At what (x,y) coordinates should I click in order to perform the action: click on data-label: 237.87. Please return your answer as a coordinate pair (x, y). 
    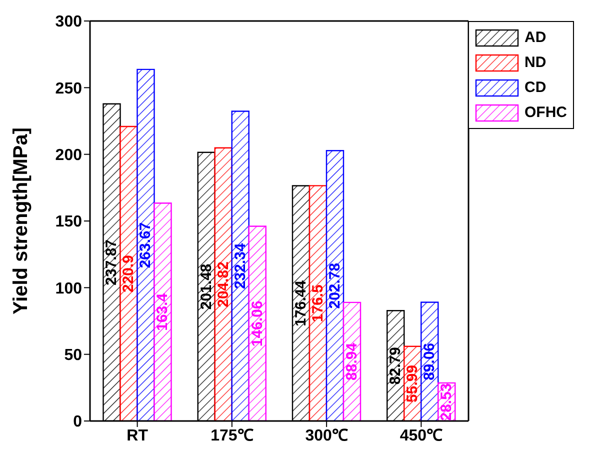
    Looking at the image, I should click on (111, 262).